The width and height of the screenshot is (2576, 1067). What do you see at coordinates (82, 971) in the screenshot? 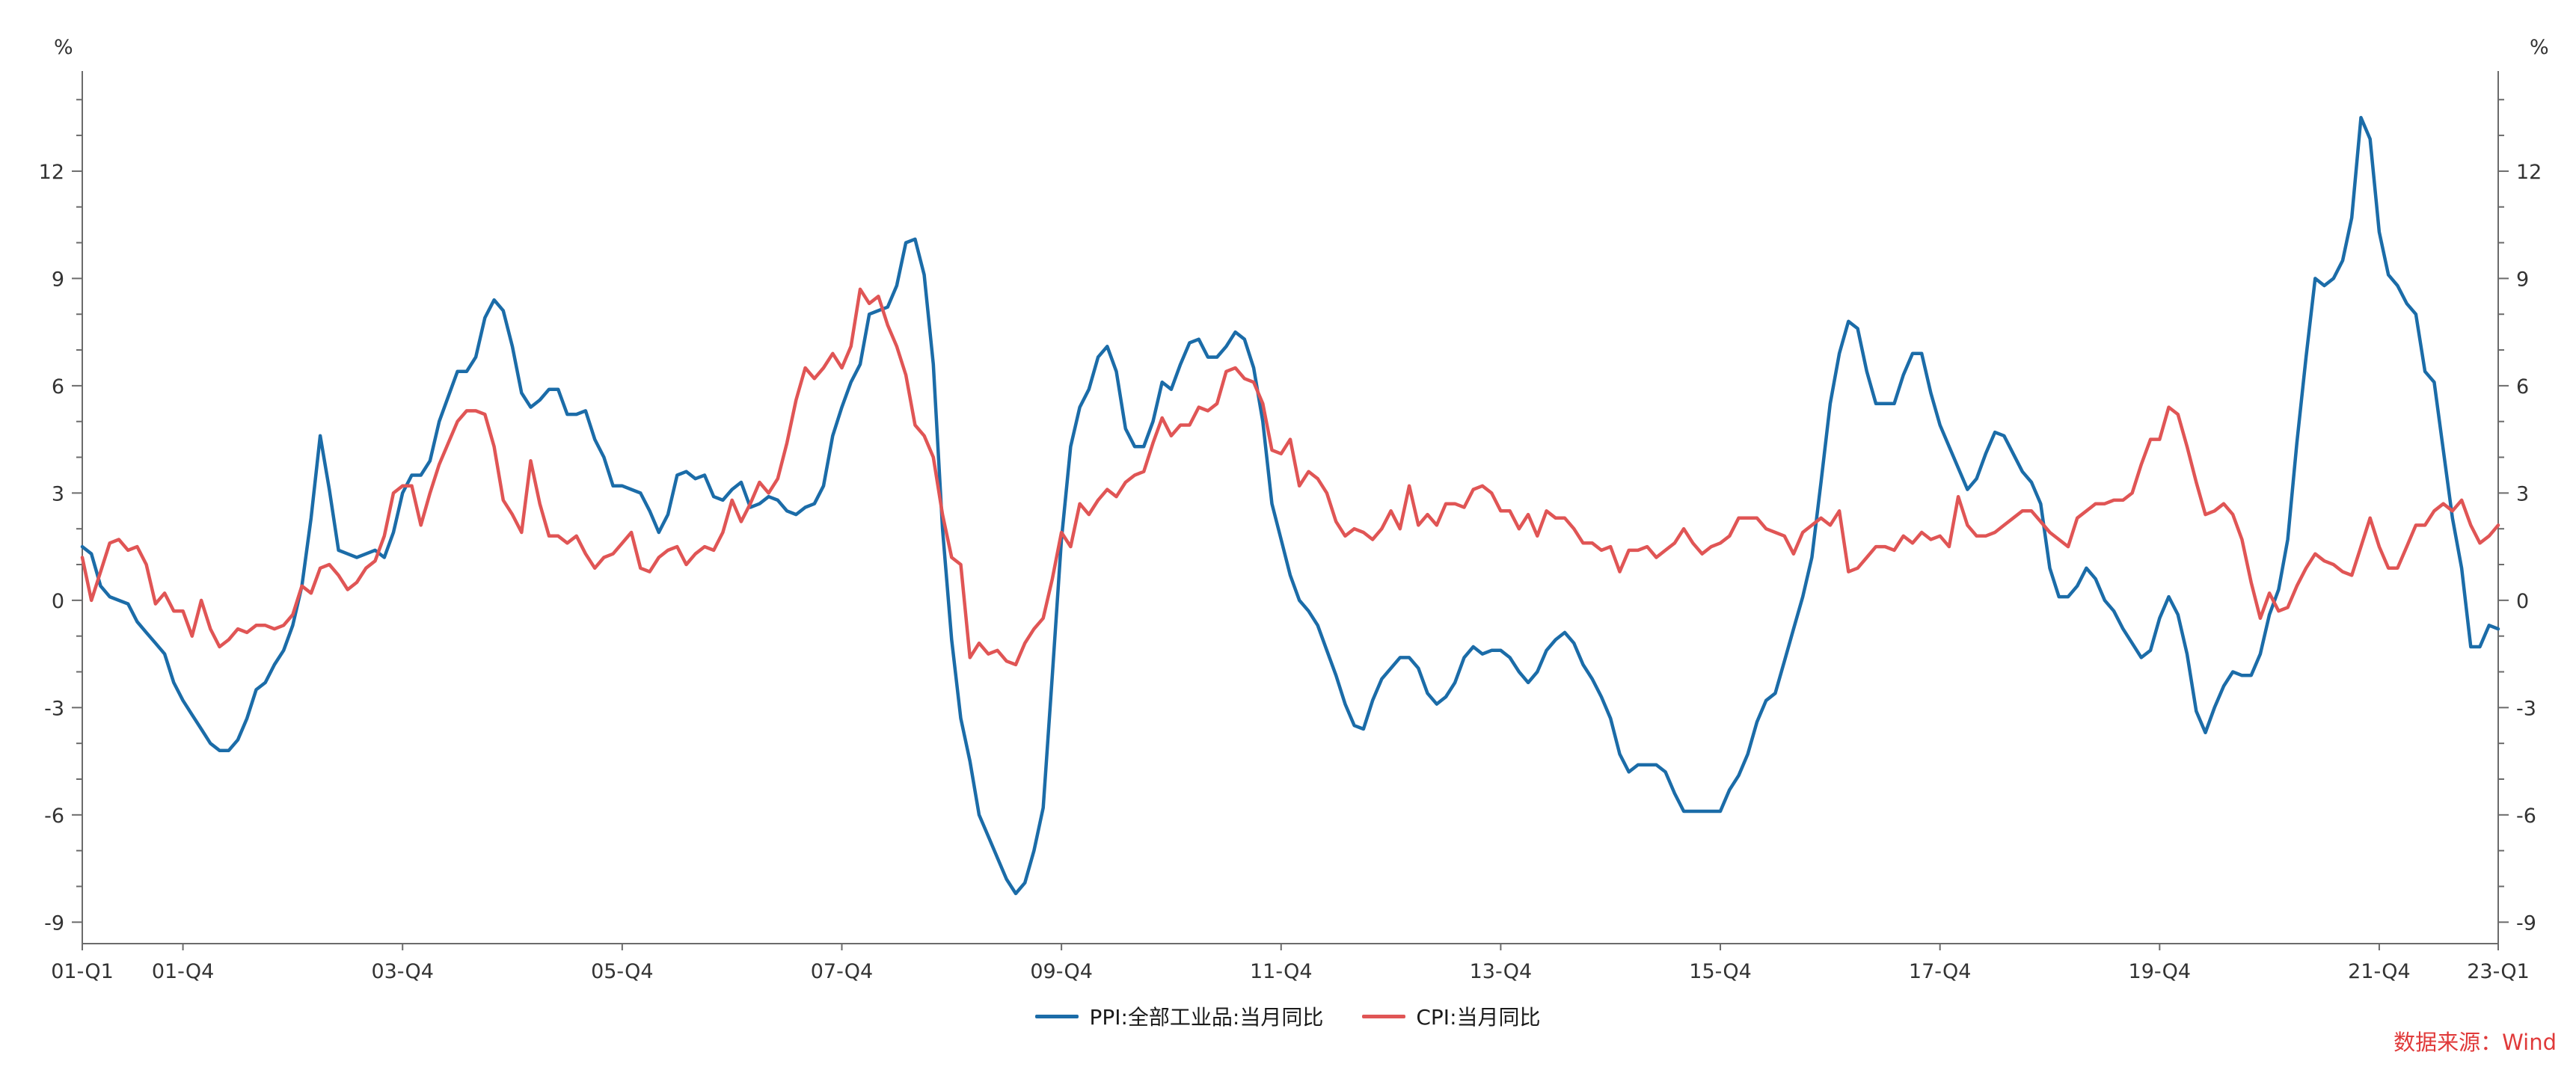
I see `svg-text: 01-Q1` at bounding box center [82, 971].